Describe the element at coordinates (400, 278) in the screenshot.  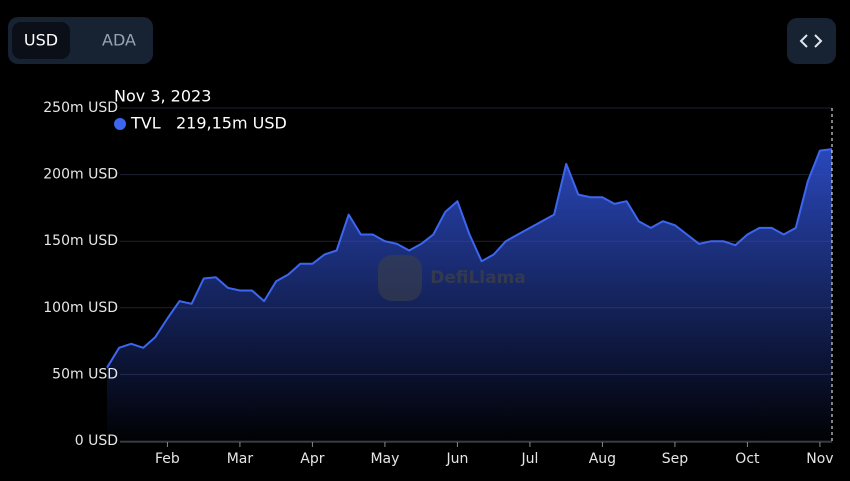
I see `watermark-logo` at that location.